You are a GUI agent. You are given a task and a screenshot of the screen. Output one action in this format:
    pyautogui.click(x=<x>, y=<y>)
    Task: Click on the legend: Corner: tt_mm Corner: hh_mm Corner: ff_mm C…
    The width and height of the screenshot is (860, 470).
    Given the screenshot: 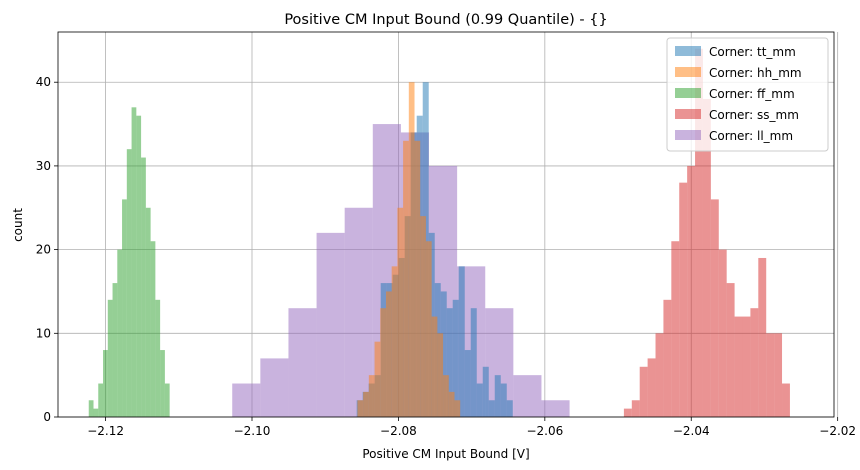 What is the action you would take?
    pyautogui.click(x=747, y=94)
    